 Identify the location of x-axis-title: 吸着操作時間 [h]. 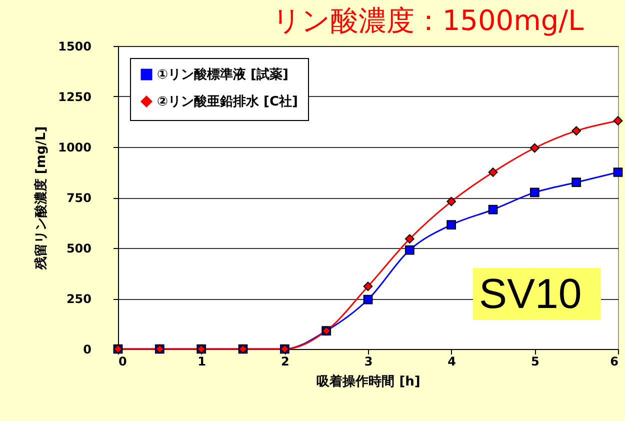
(368, 382).